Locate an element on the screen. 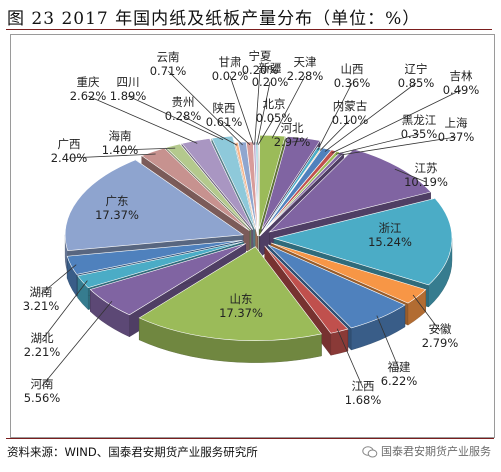 Image resolution: width=501 pixels, height=472 pixels. slice-value-label: 1.89% is located at coordinates (128, 96).